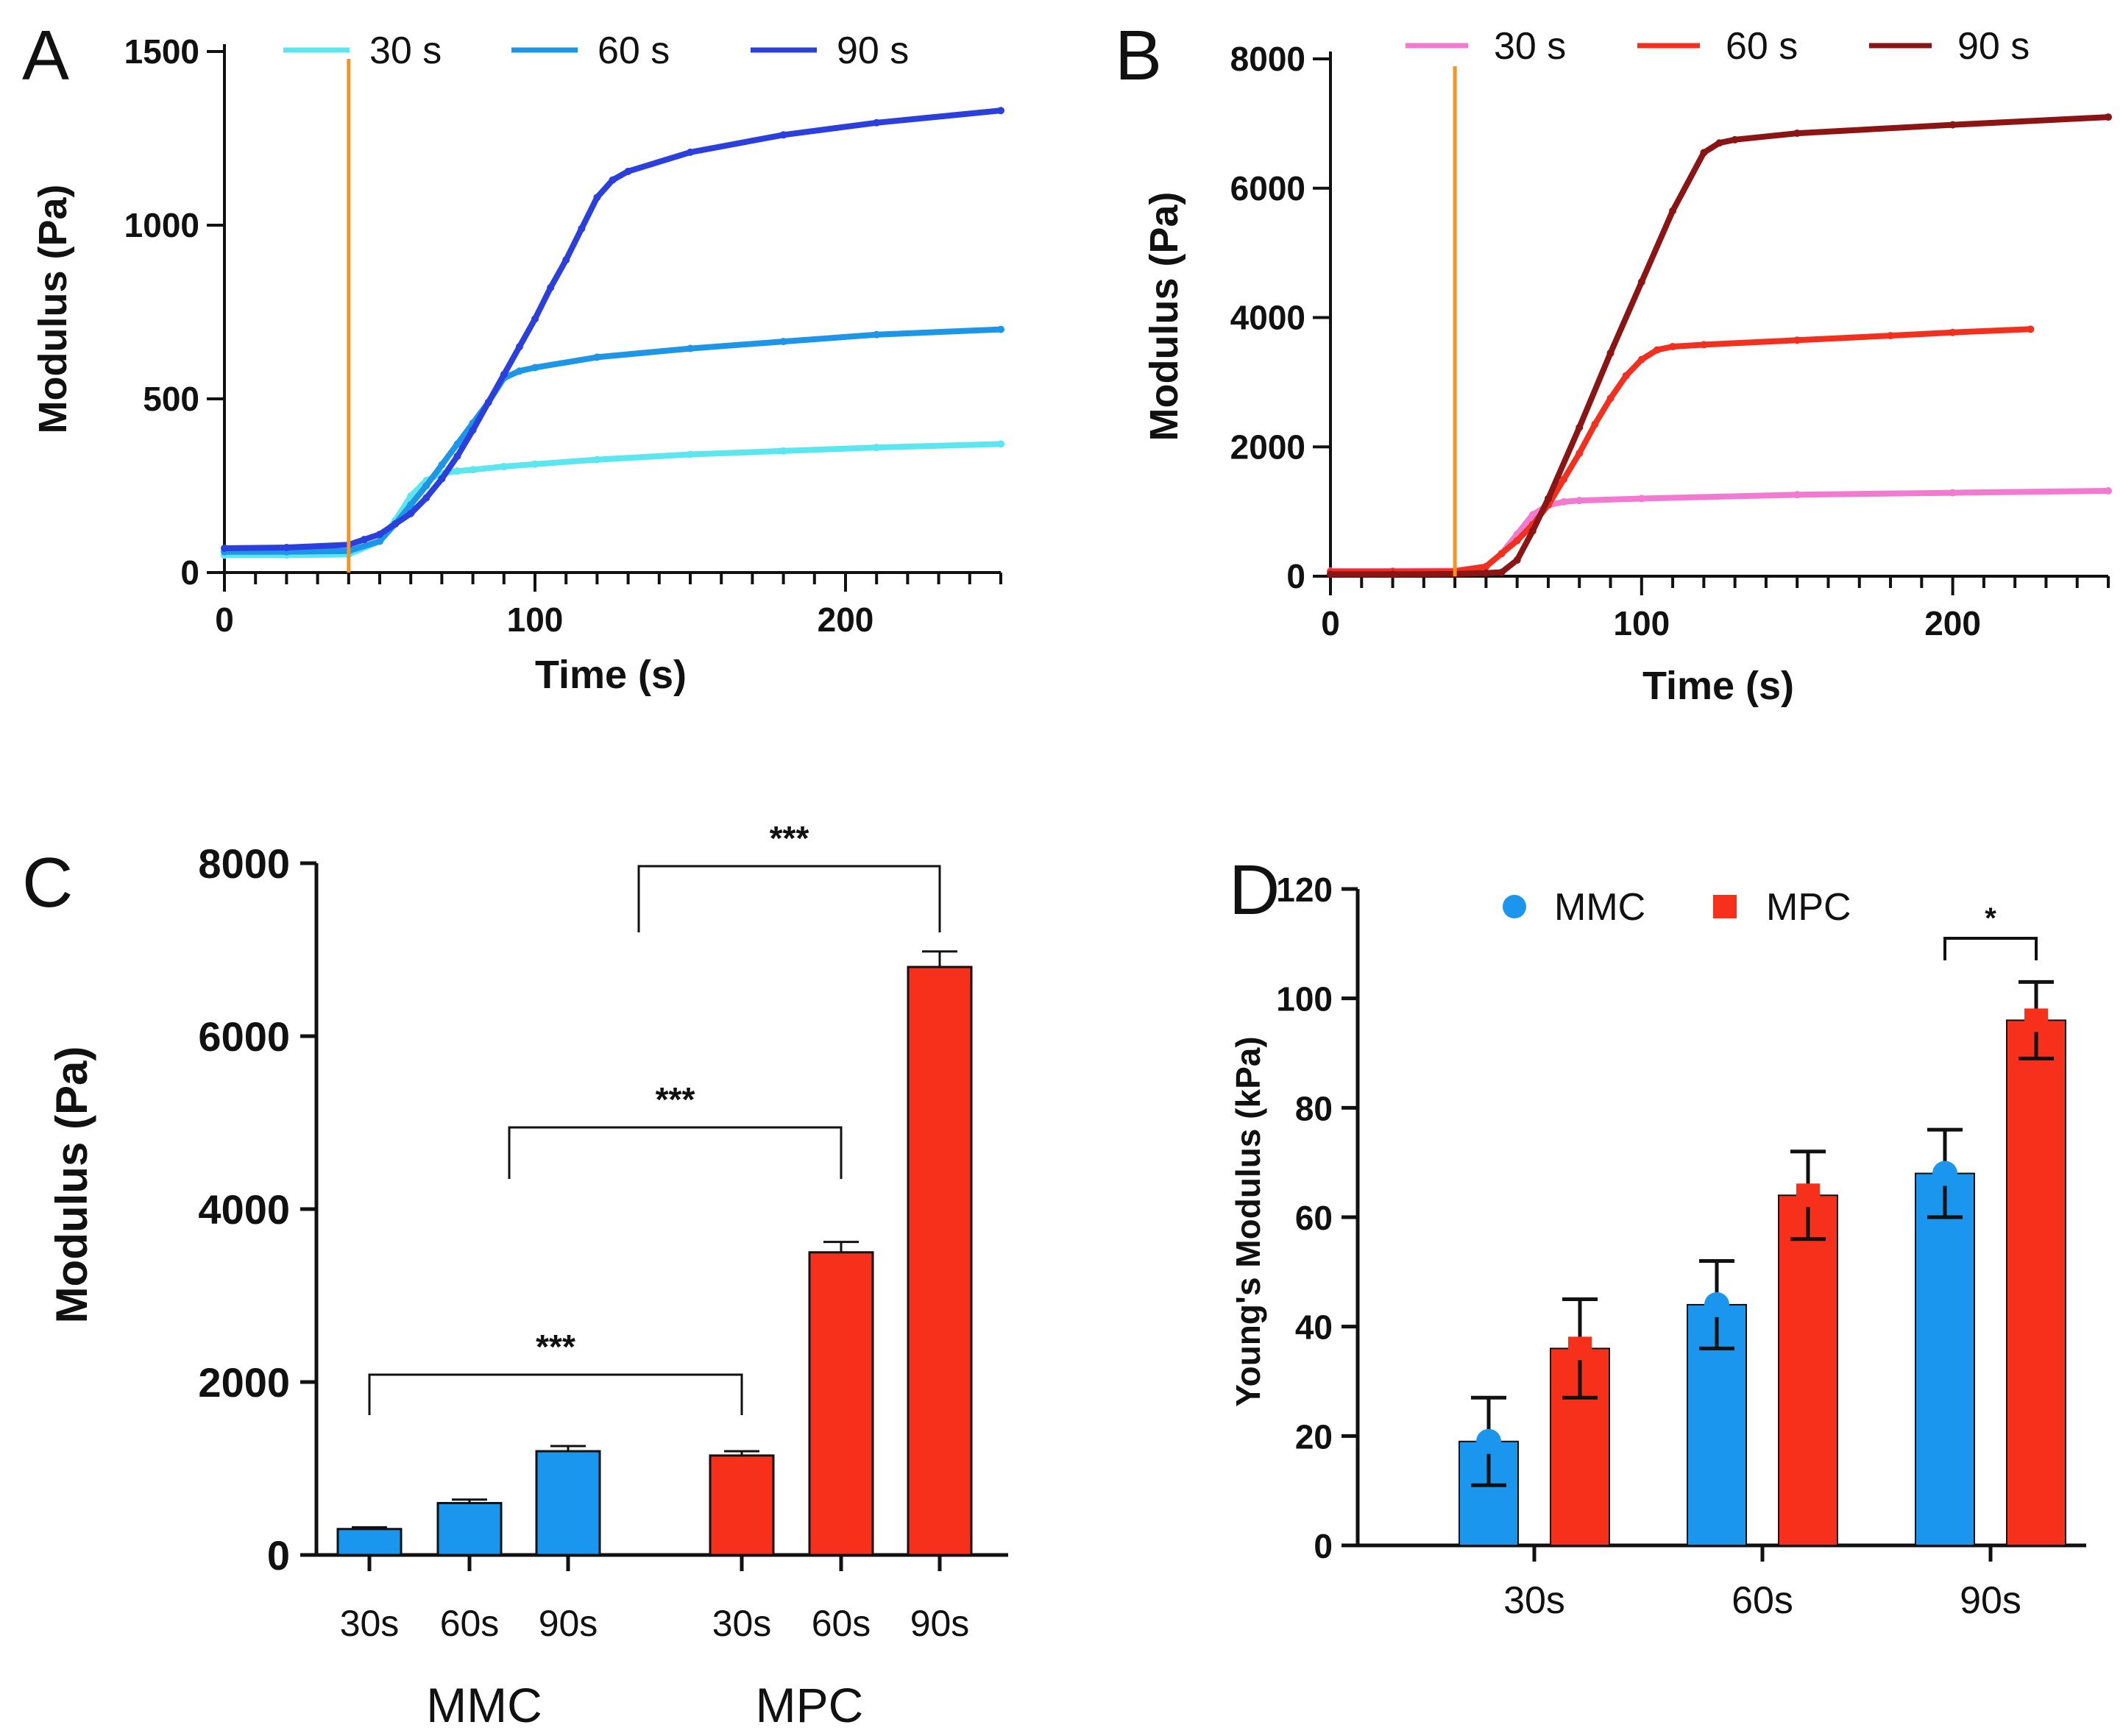  What do you see at coordinates (1323, 1546) in the screenshot?
I see `panel-d-y-tick-label: 0` at bounding box center [1323, 1546].